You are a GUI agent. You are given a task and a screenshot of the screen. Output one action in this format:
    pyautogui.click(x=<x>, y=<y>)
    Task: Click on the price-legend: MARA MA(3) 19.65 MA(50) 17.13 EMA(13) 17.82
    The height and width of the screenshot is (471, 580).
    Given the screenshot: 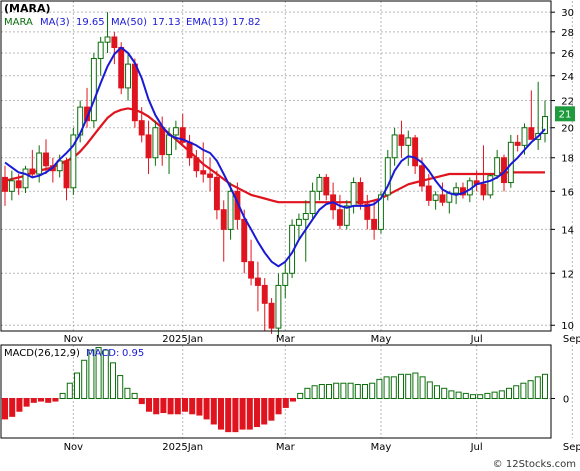 What is the action you would take?
    pyautogui.click(x=132, y=22)
    